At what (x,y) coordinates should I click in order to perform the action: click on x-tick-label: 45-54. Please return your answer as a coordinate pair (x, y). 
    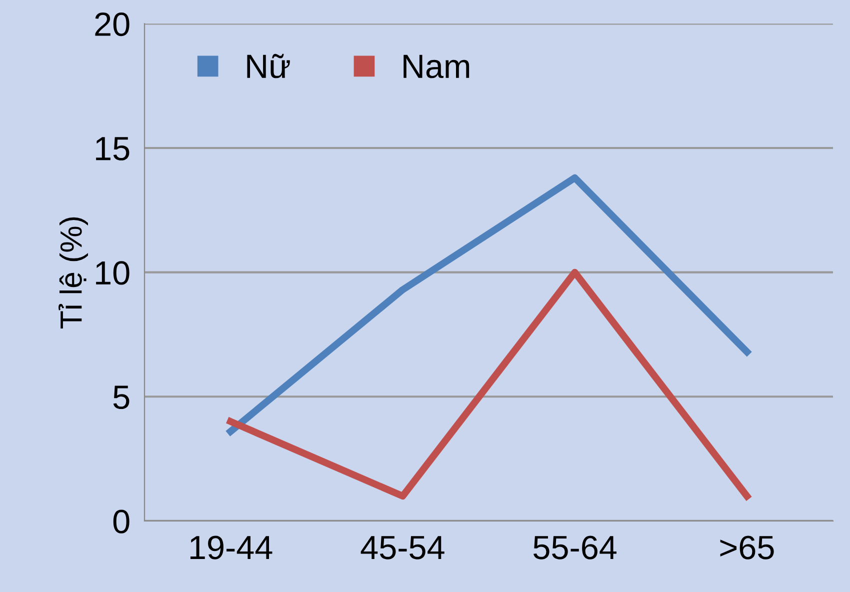
    Looking at the image, I should click on (402, 548).